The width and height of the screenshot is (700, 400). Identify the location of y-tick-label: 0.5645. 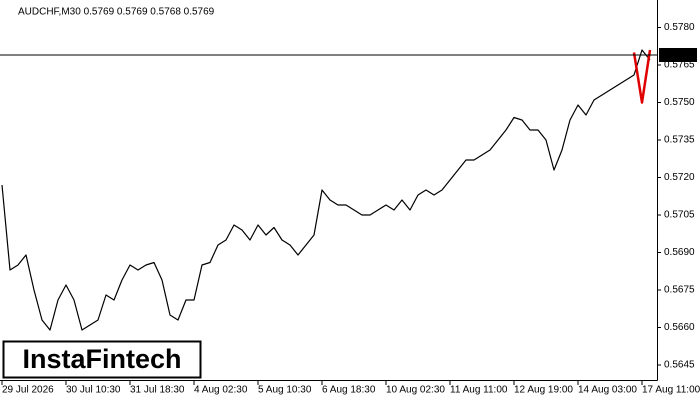
(679, 365).